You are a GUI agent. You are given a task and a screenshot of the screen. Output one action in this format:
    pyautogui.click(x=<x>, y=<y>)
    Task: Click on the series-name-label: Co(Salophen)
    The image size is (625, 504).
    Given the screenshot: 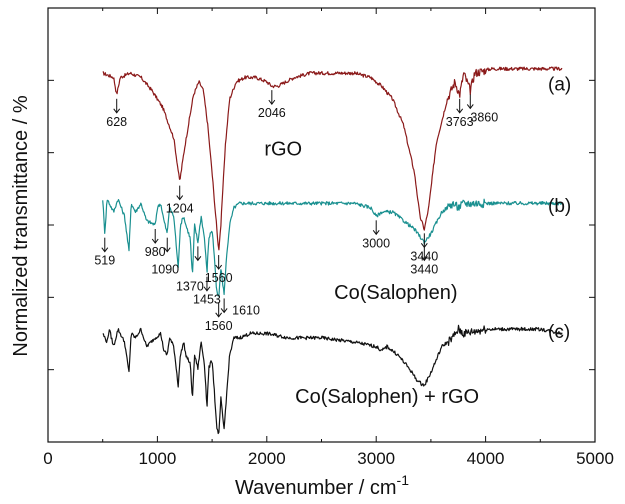 What is the action you would take?
    pyautogui.click(x=395, y=293)
    